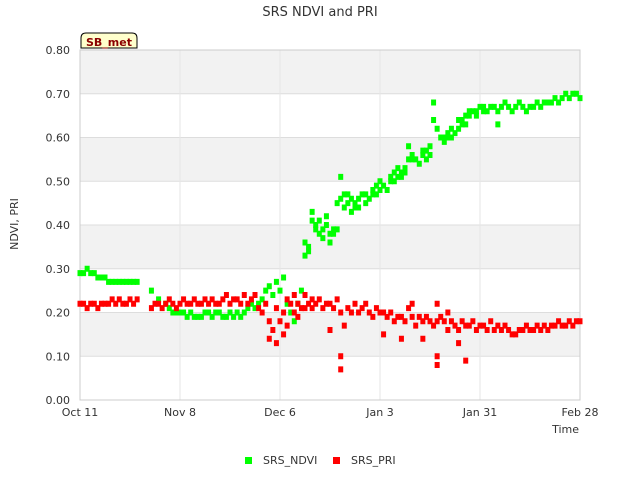  What do you see at coordinates (58, 356) in the screenshot?
I see `y-tick-label: 0.10` at bounding box center [58, 356].